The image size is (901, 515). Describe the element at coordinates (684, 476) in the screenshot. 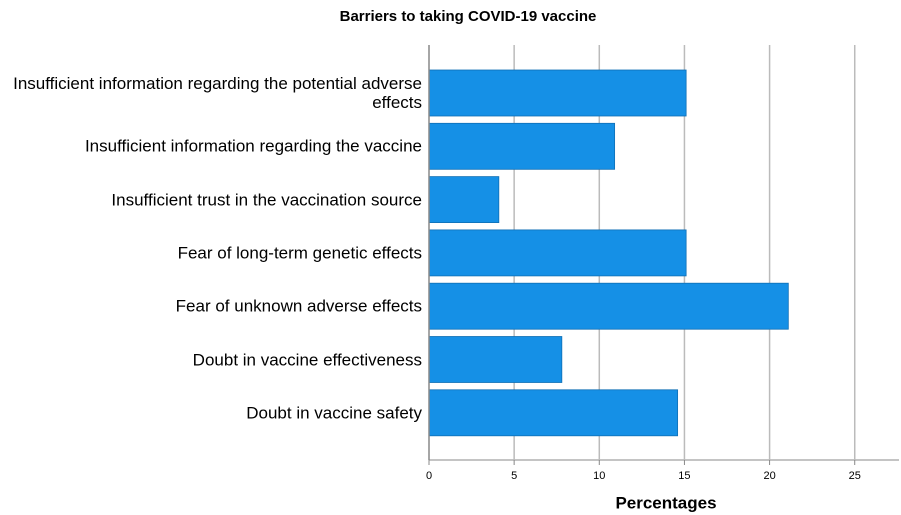

I see `x-tick-label: 15` at that location.